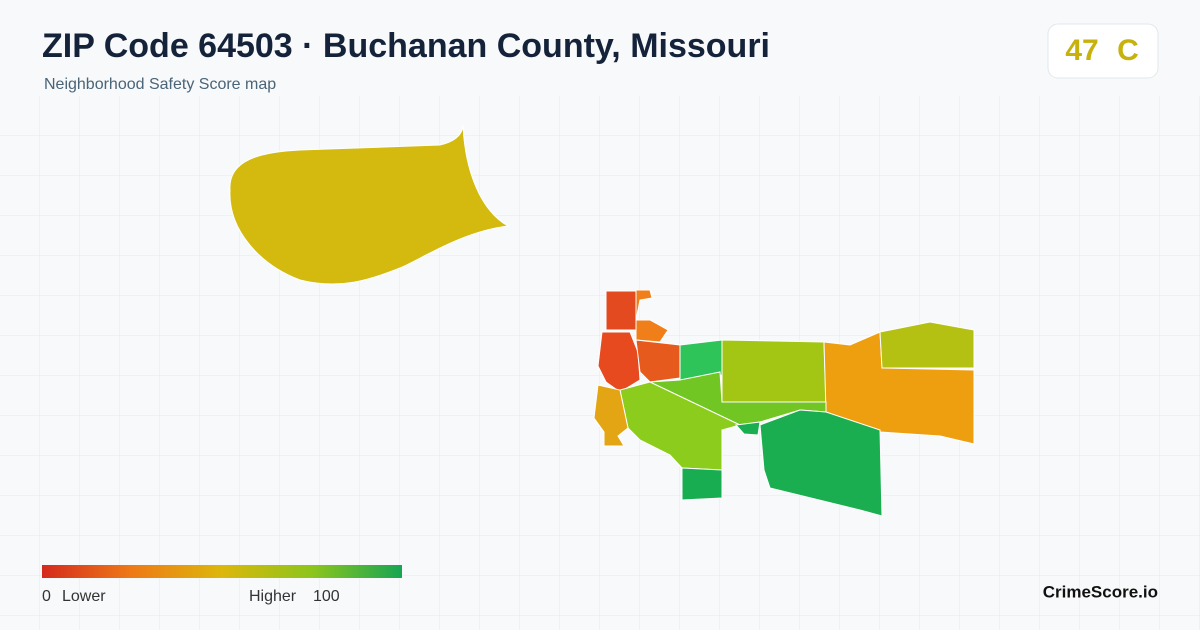 The height and width of the screenshot is (635, 1200). I want to click on score-grade: C, so click(1128, 50).